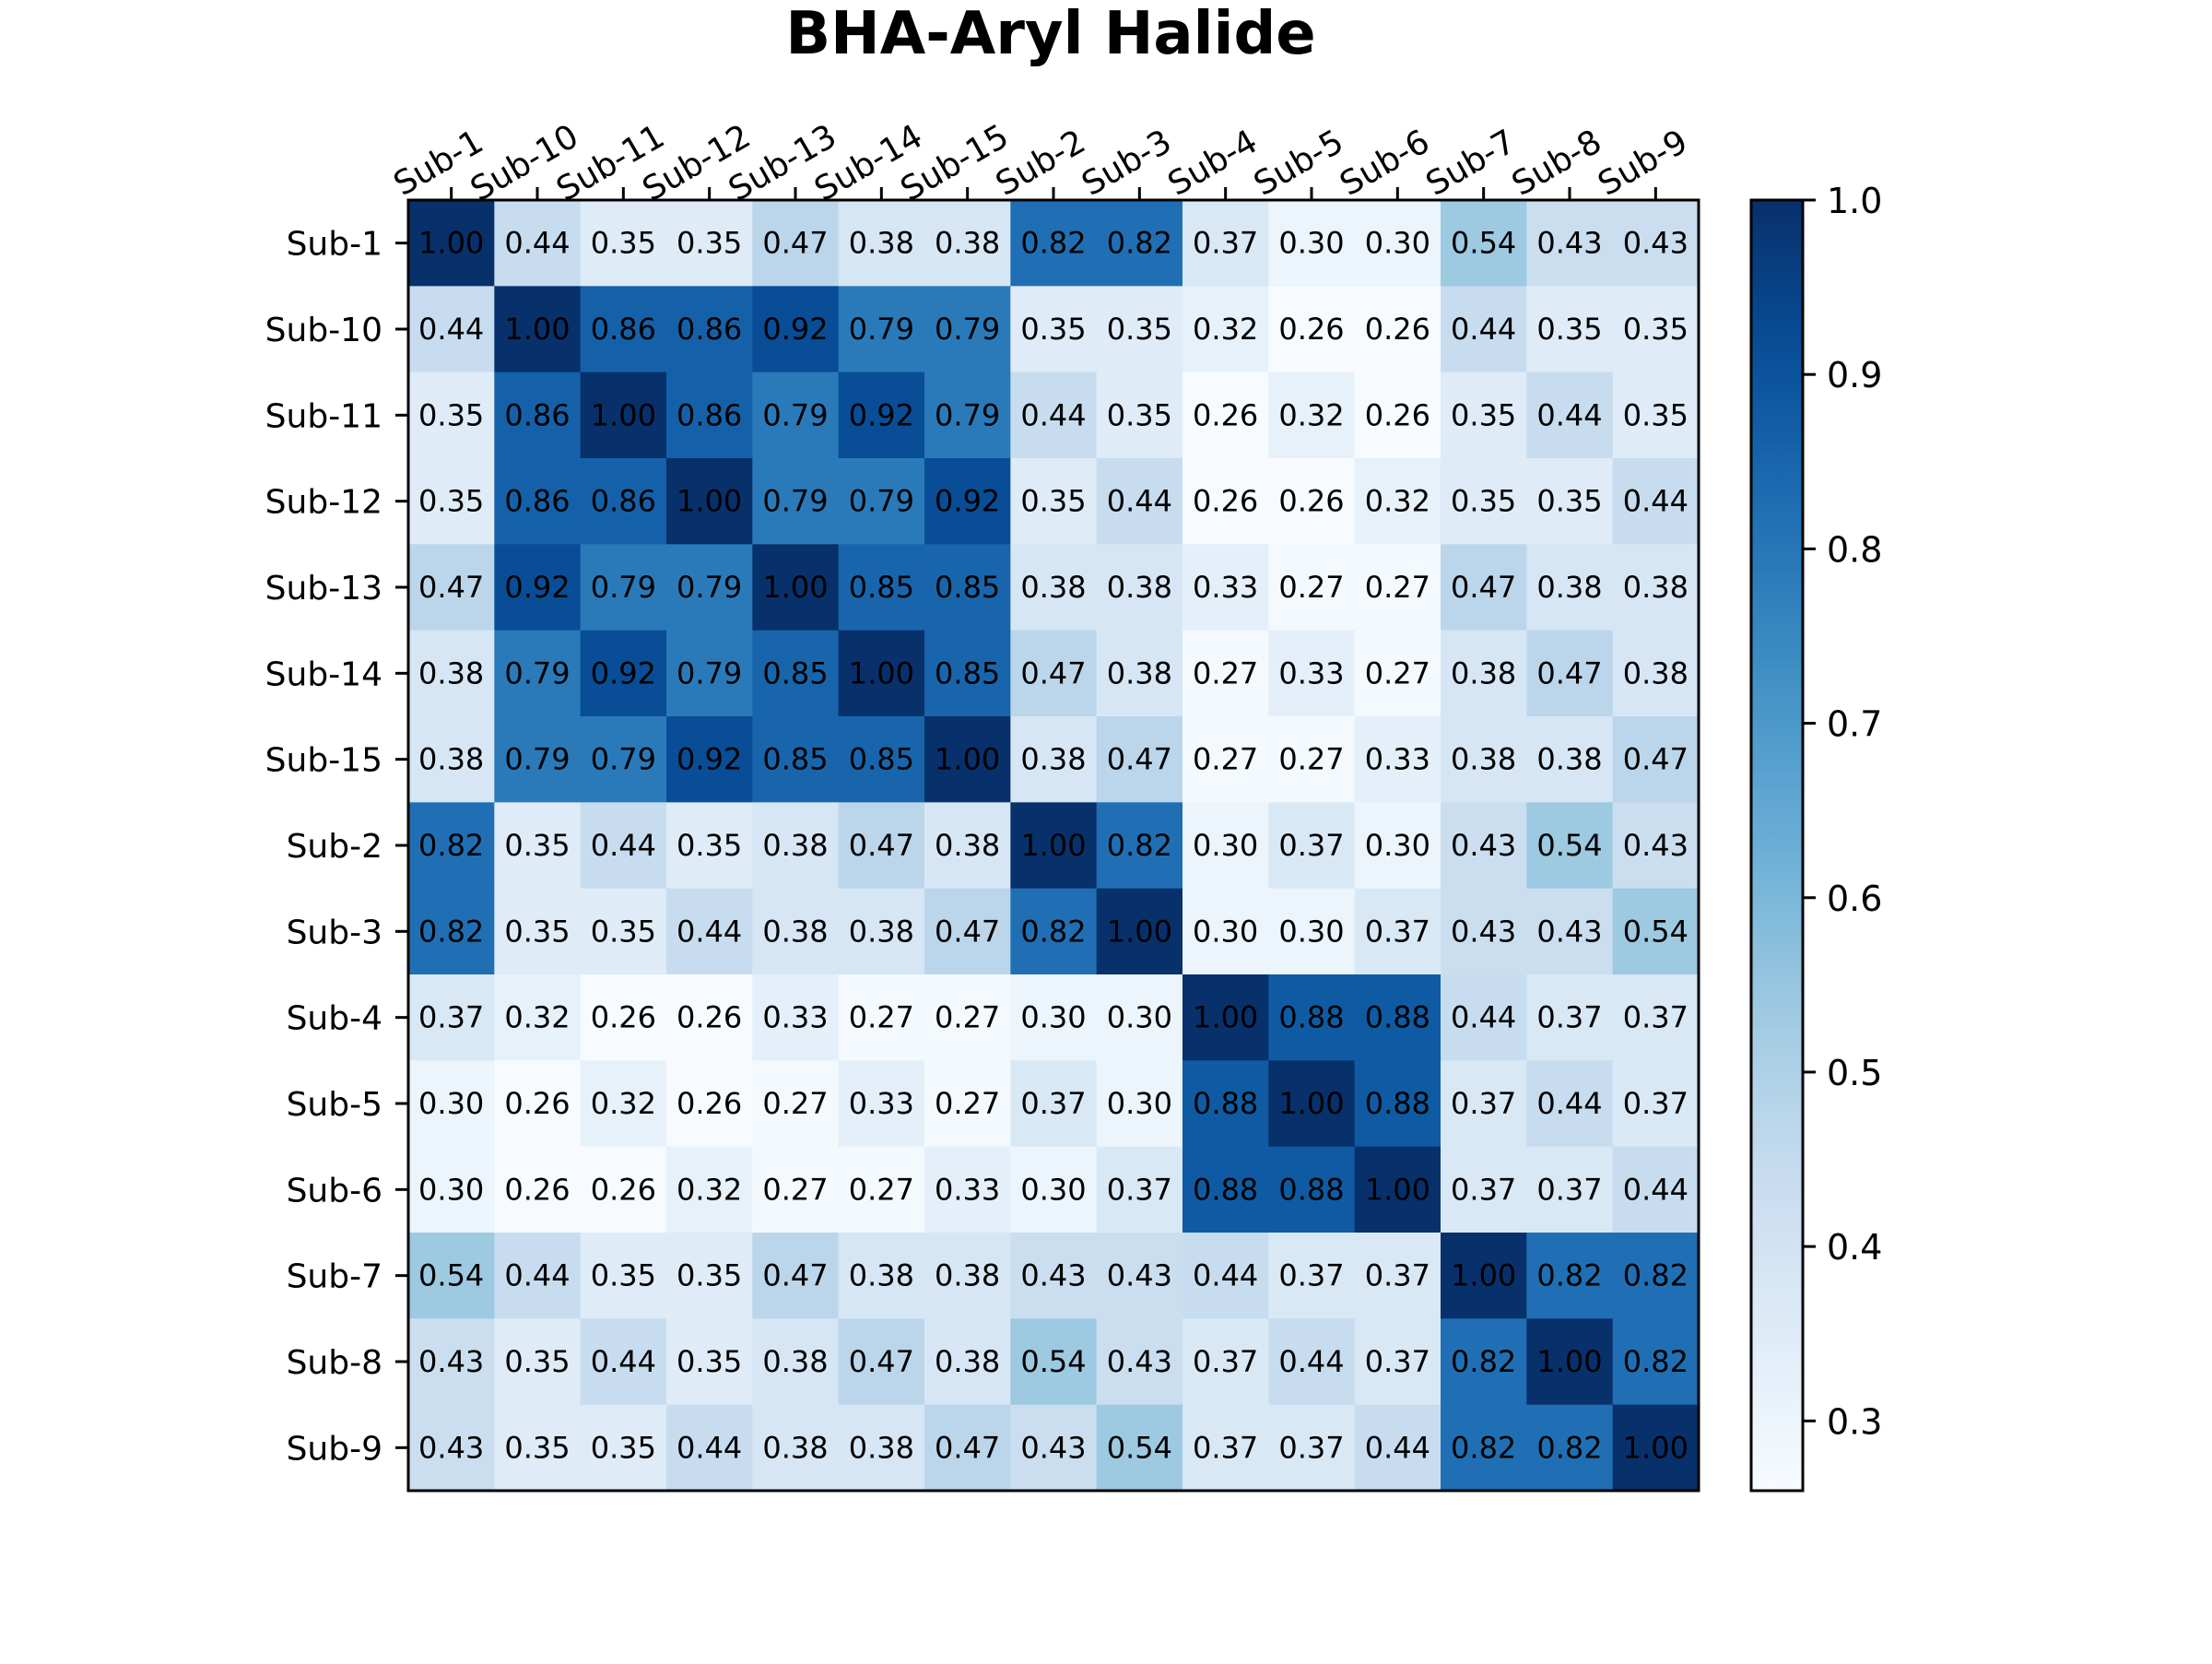 This screenshot has width=2212, height=1664. I want to click on colorbar-tick-label: 0.6, so click(1854, 899).